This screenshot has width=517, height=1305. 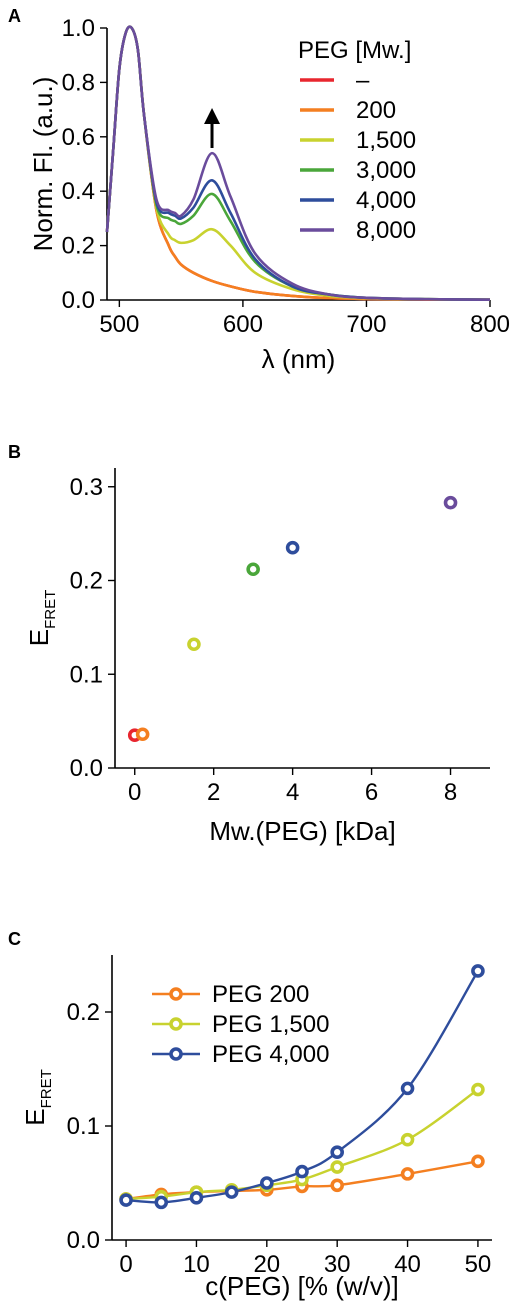 I want to click on y-tick-label: 1.0, so click(x=78, y=28).